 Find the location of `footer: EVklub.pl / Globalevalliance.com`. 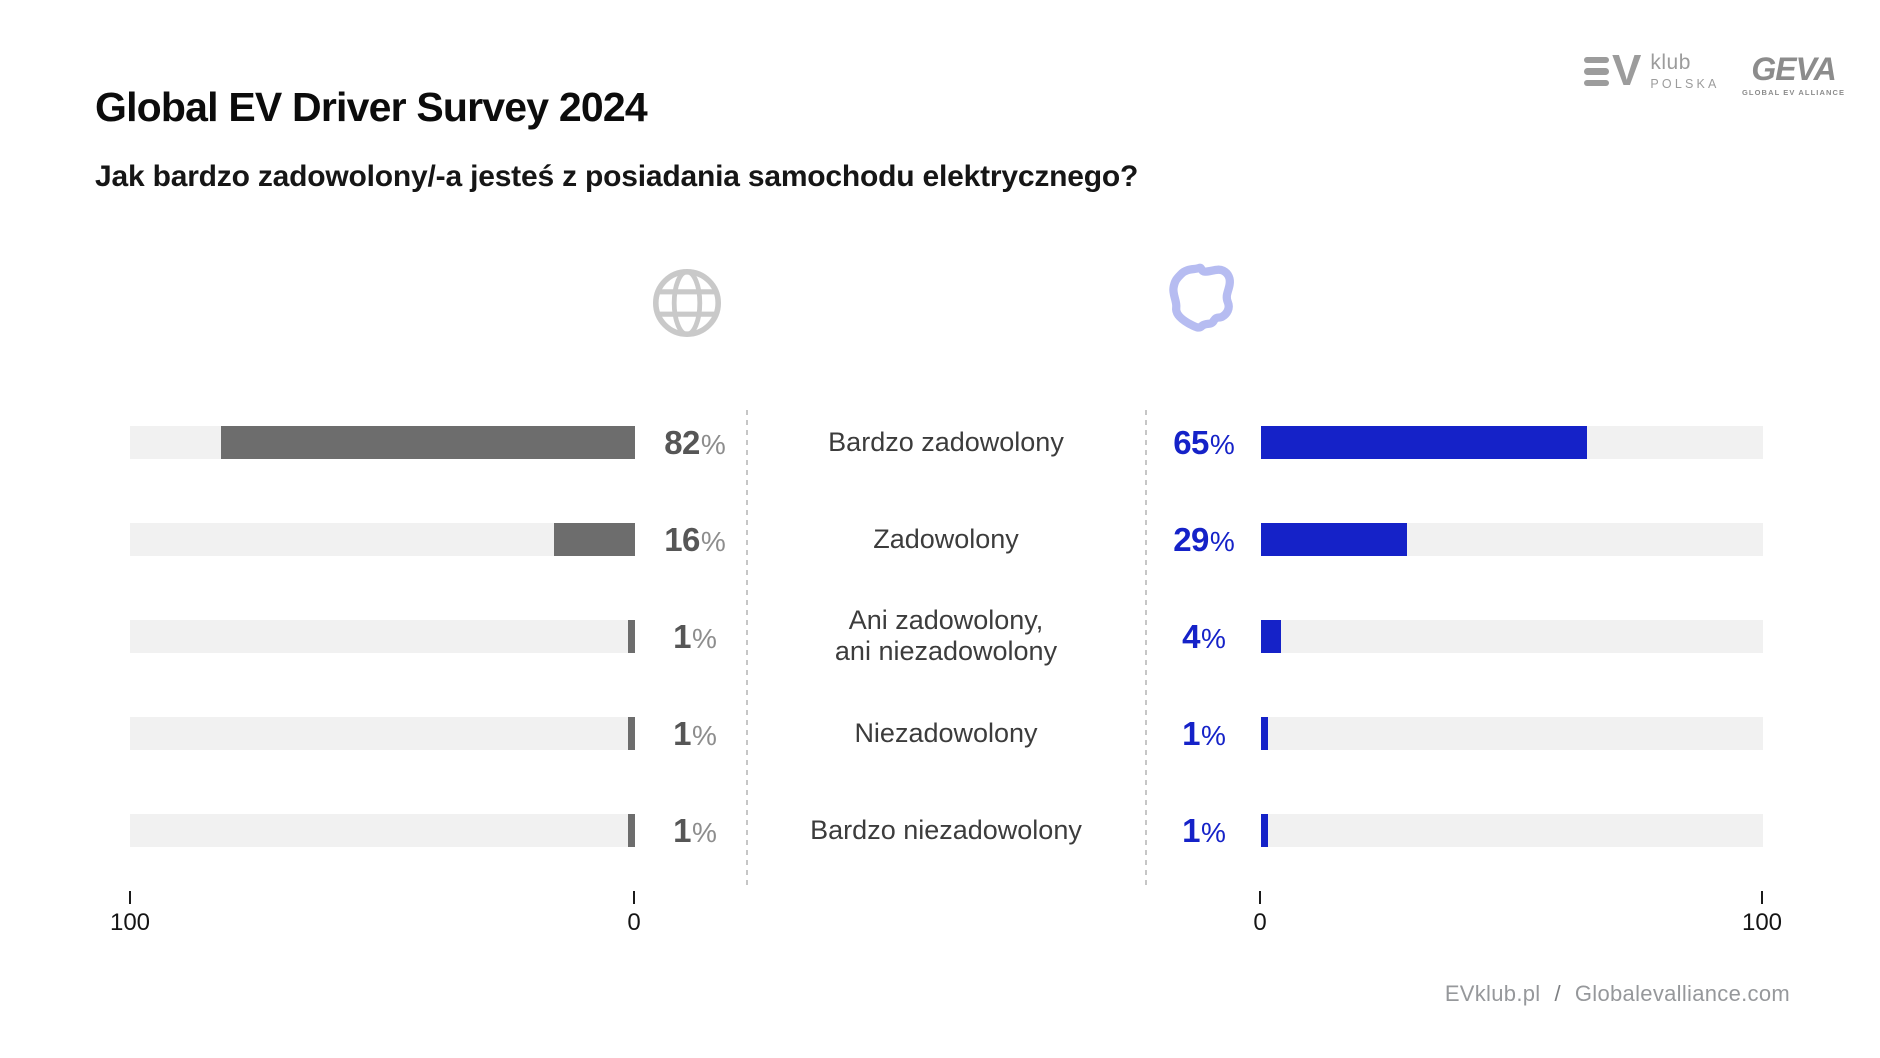

footer: EVklub.pl / Globalevalliance.com is located at coordinates (1617, 994).